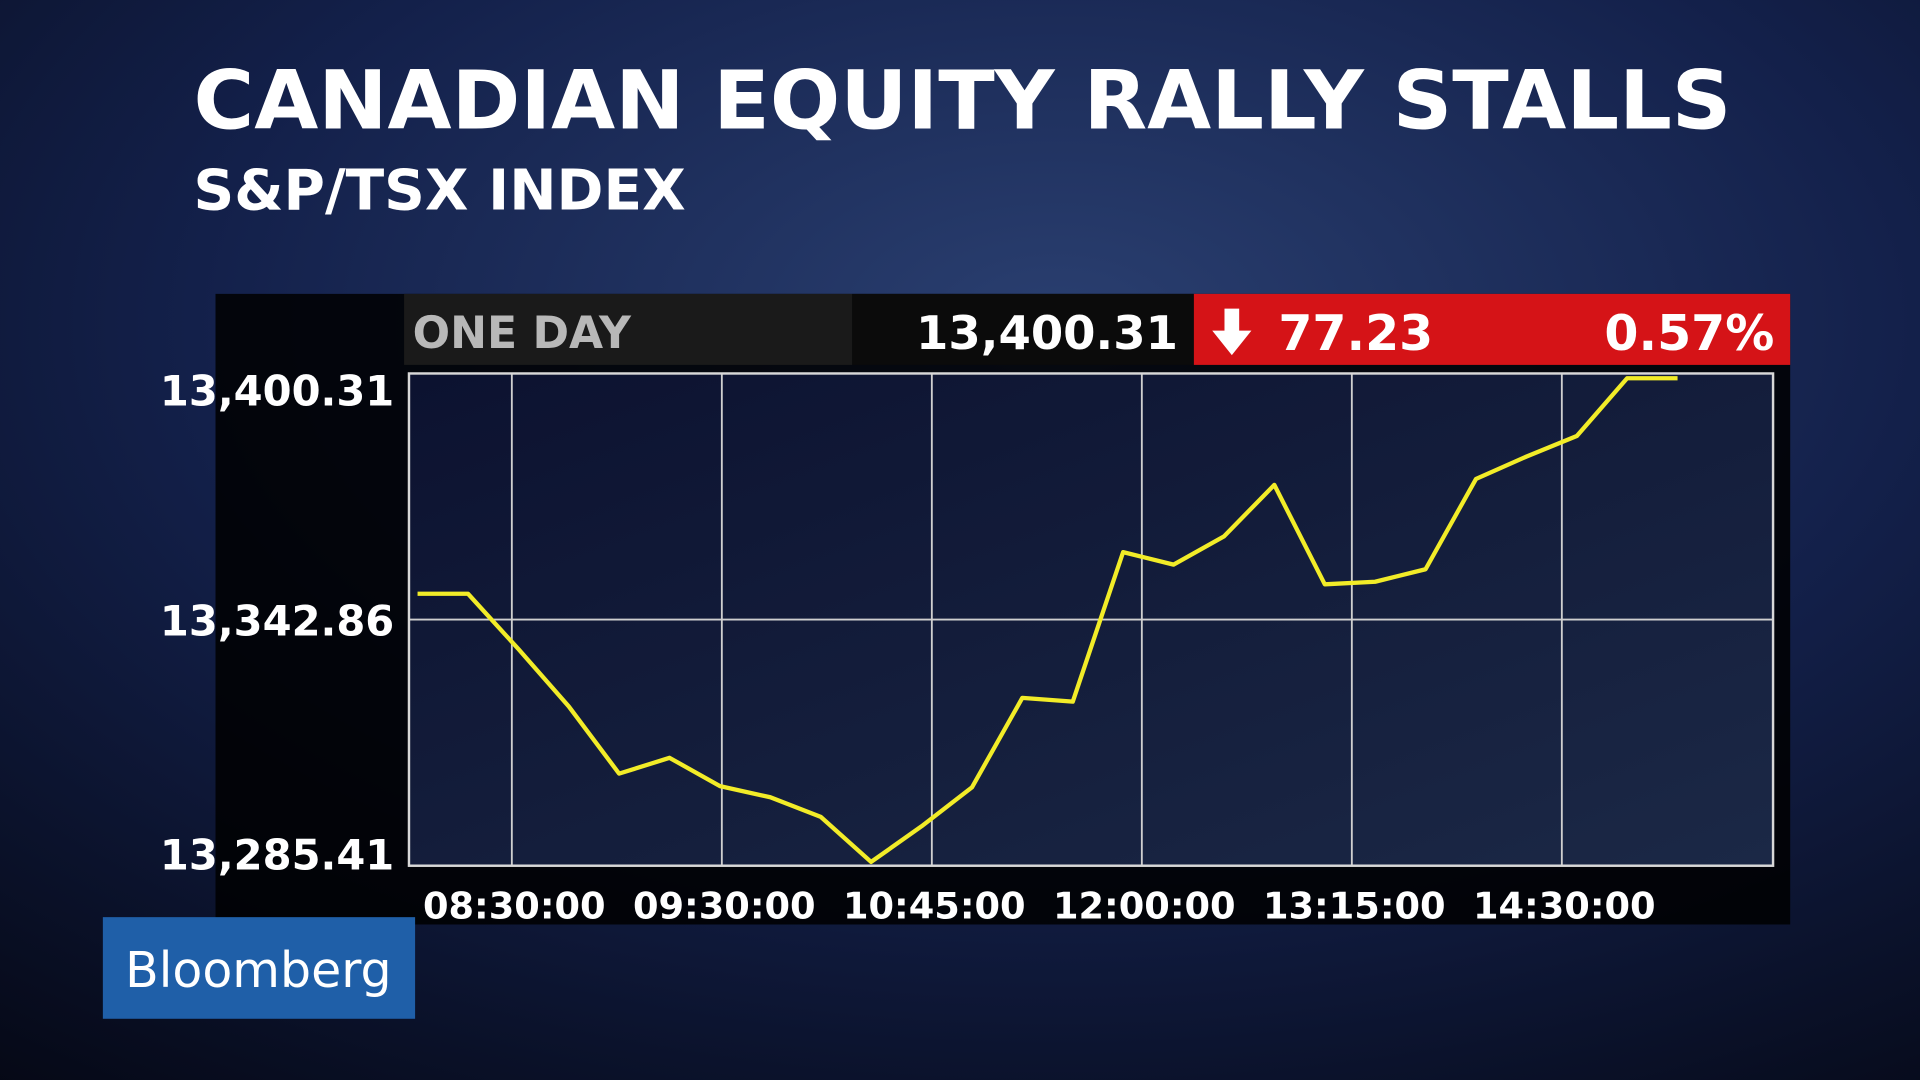 The image size is (1920, 1080). I want to click on logo: Bloomberg, so click(258, 970).